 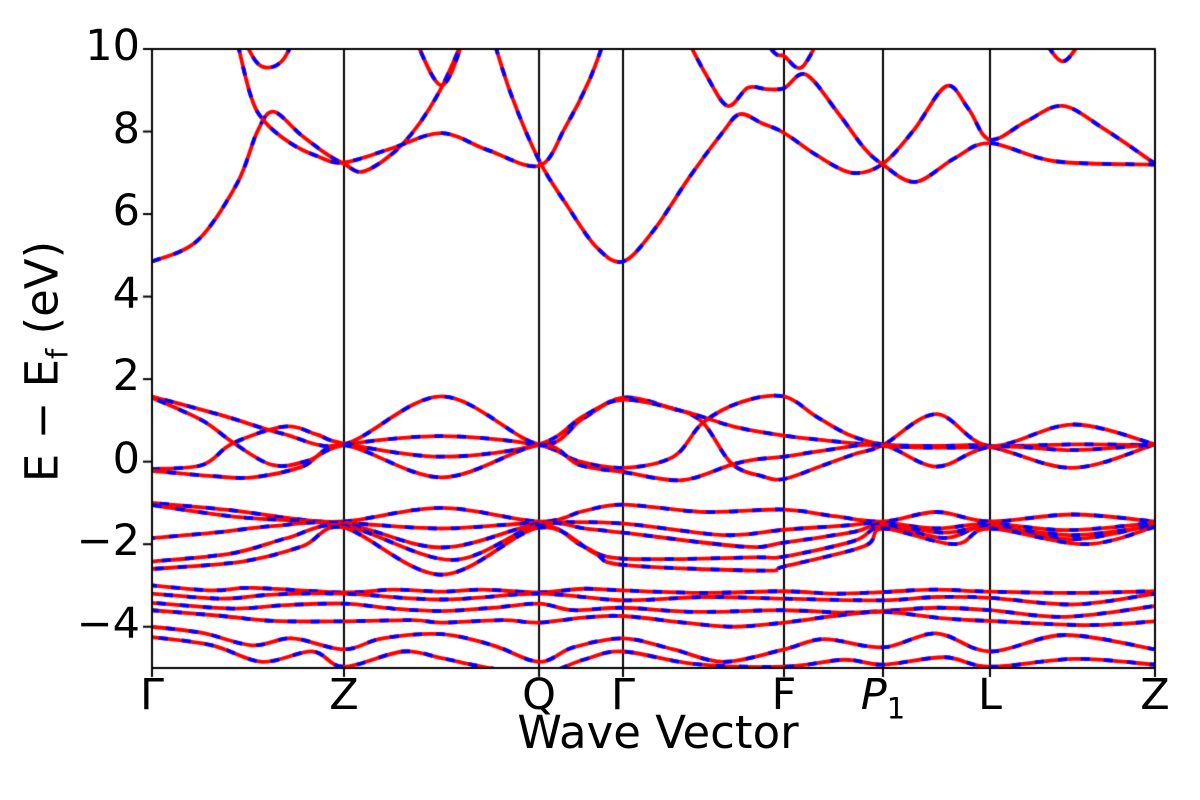 I want to click on x-tick-label-0: Γ, so click(x=152, y=695).